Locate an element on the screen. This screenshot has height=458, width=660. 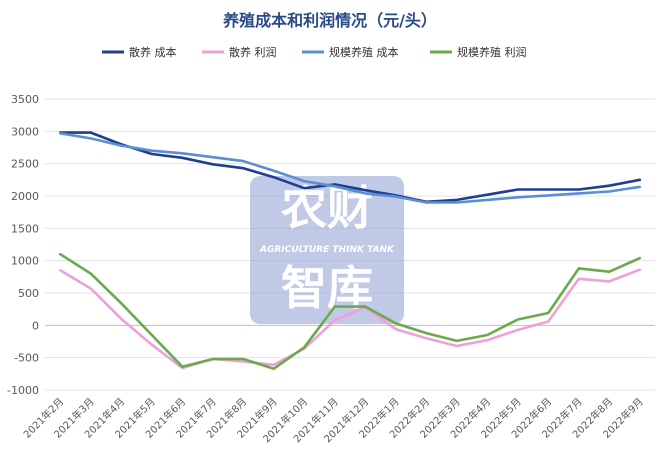
y-axis: -1000 -500 0 500 1000 1500 2000 2500 3000 3500 is located at coordinates (23, 245).